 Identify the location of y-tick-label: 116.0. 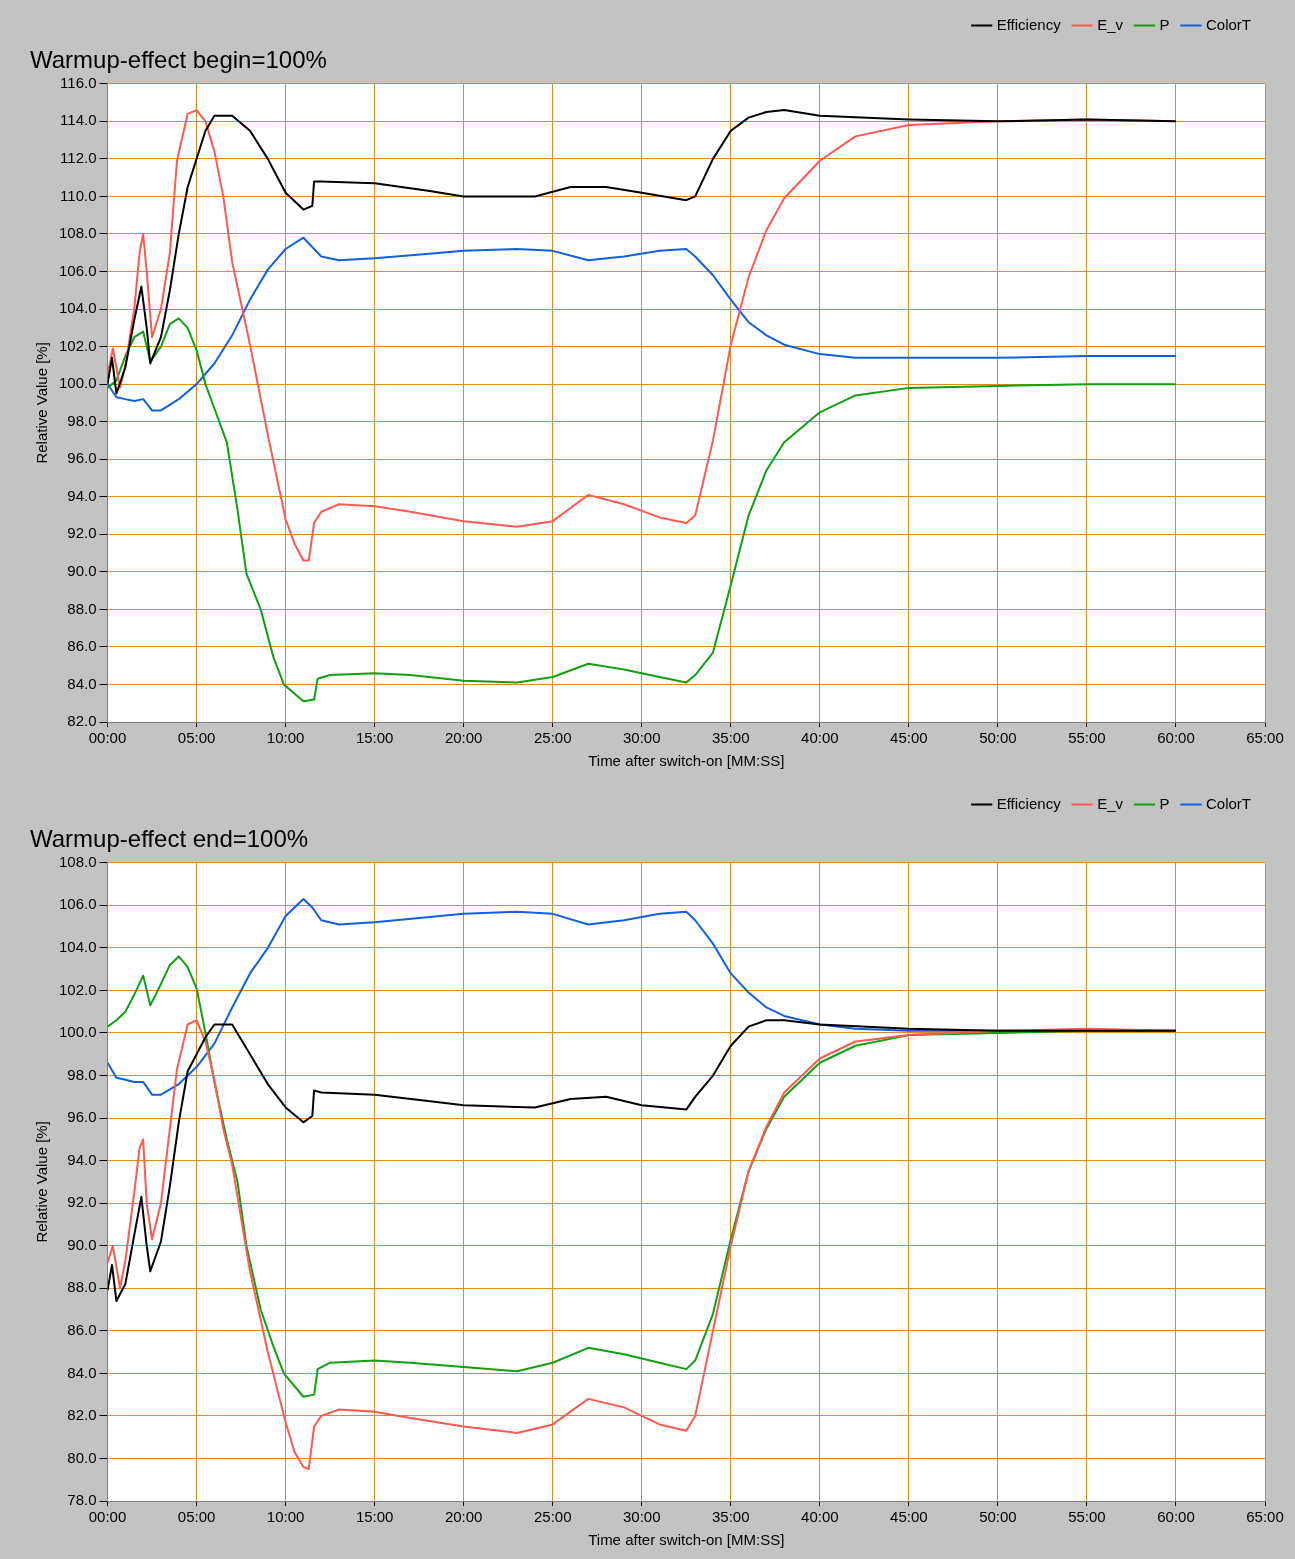
(78, 82).